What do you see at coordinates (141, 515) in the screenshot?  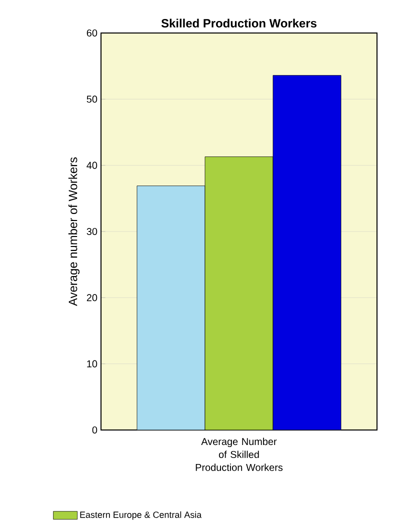 I see `legend-label: Eastern Europe & Central Asia` at bounding box center [141, 515].